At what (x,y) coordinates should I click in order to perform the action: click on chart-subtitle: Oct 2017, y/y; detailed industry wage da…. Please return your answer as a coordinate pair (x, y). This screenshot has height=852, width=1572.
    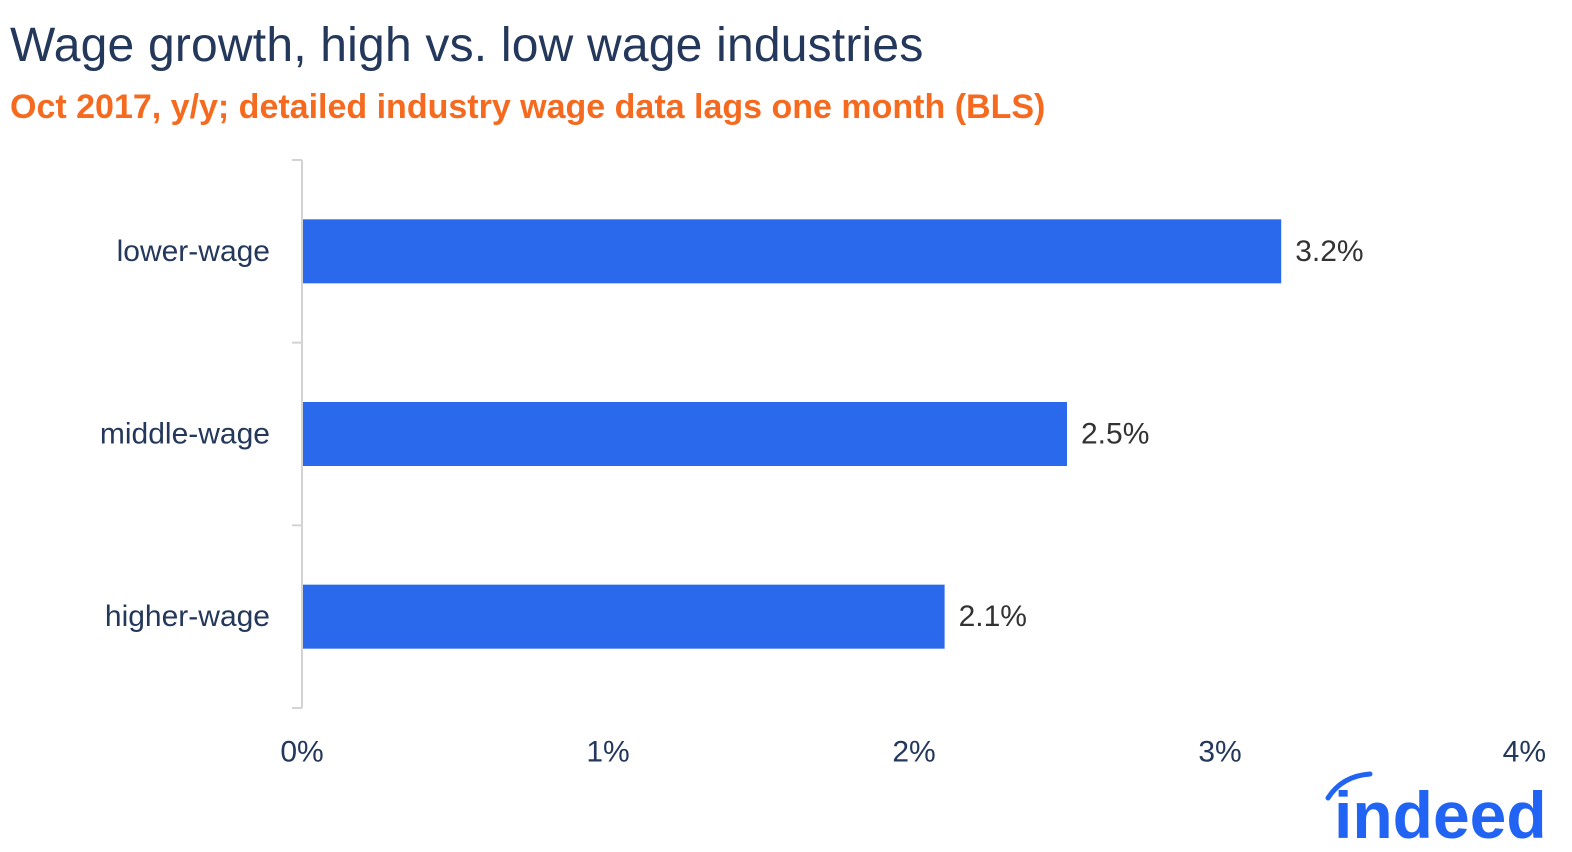
    Looking at the image, I should click on (528, 107).